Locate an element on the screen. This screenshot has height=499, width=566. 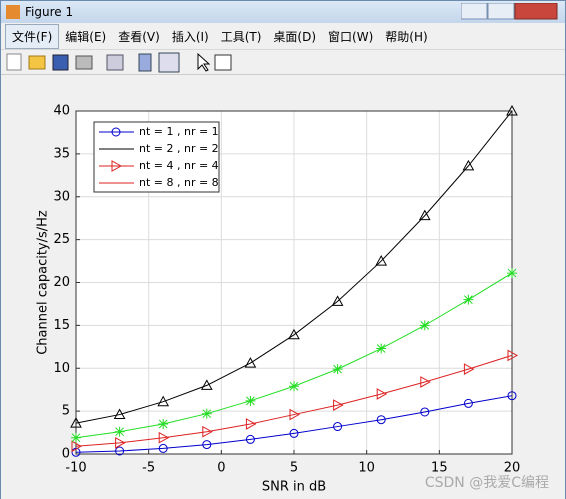
y-tick-label: 15 is located at coordinates (61, 325).